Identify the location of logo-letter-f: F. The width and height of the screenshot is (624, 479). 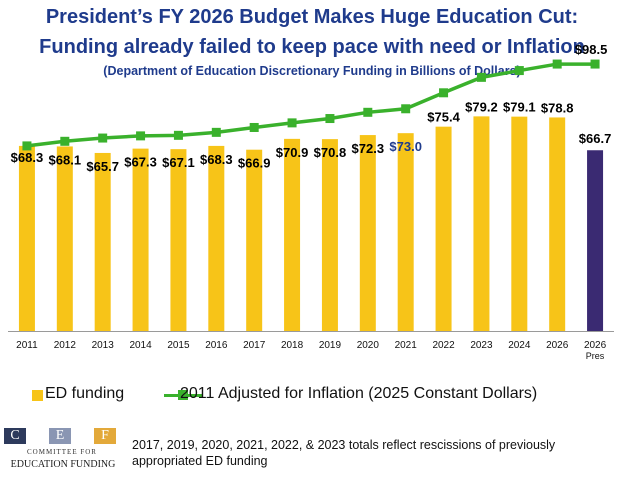
(105, 436).